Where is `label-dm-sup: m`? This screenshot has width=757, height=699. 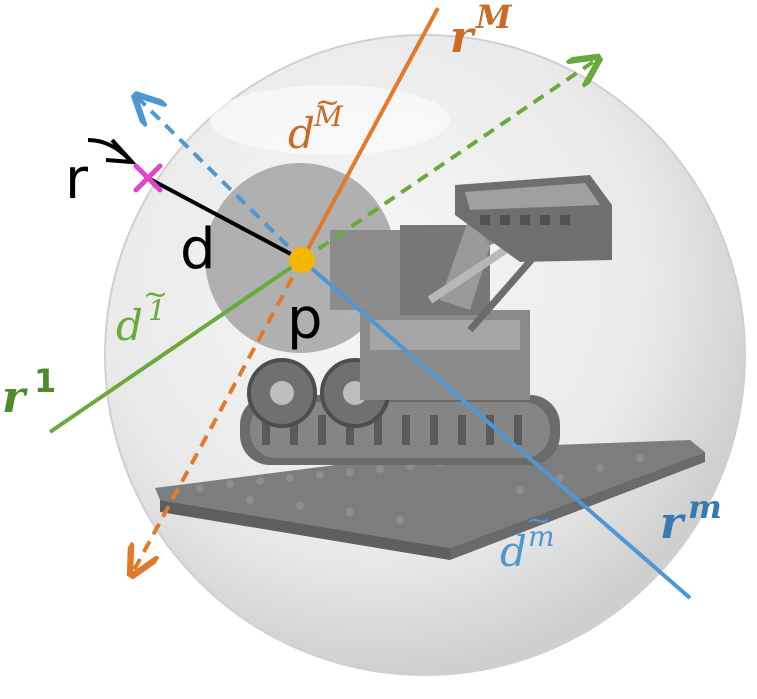
label-dm-sup: m is located at coordinates (541, 536).